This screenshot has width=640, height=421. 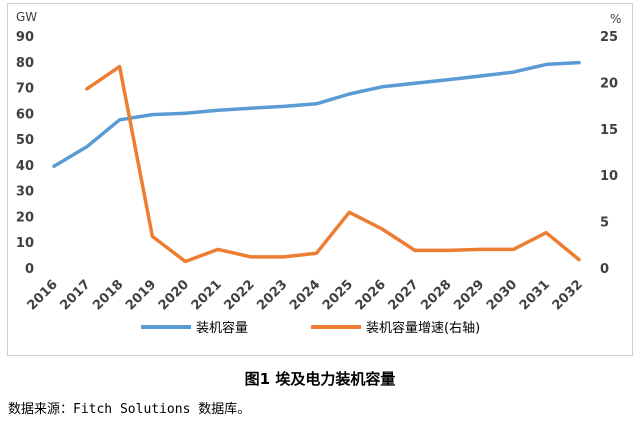 What do you see at coordinates (174, 295) in the screenshot?
I see `x-tick-label: 2020` at bounding box center [174, 295].